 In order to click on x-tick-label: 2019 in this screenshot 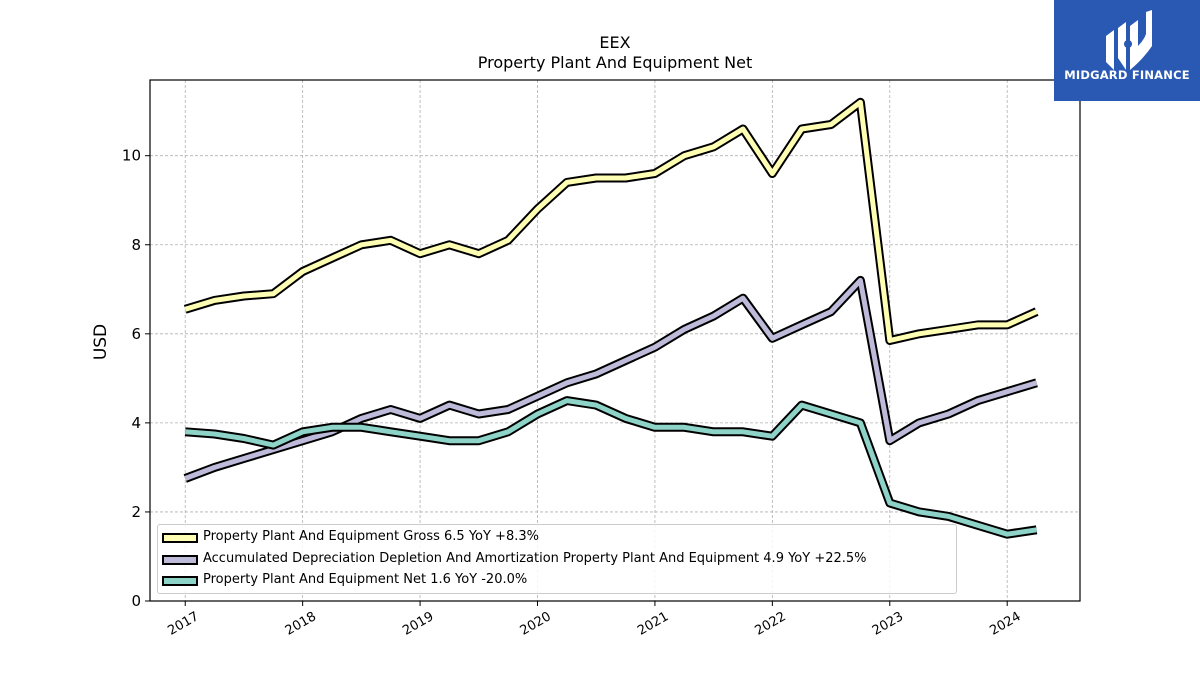, I will do `click(418, 624)`.